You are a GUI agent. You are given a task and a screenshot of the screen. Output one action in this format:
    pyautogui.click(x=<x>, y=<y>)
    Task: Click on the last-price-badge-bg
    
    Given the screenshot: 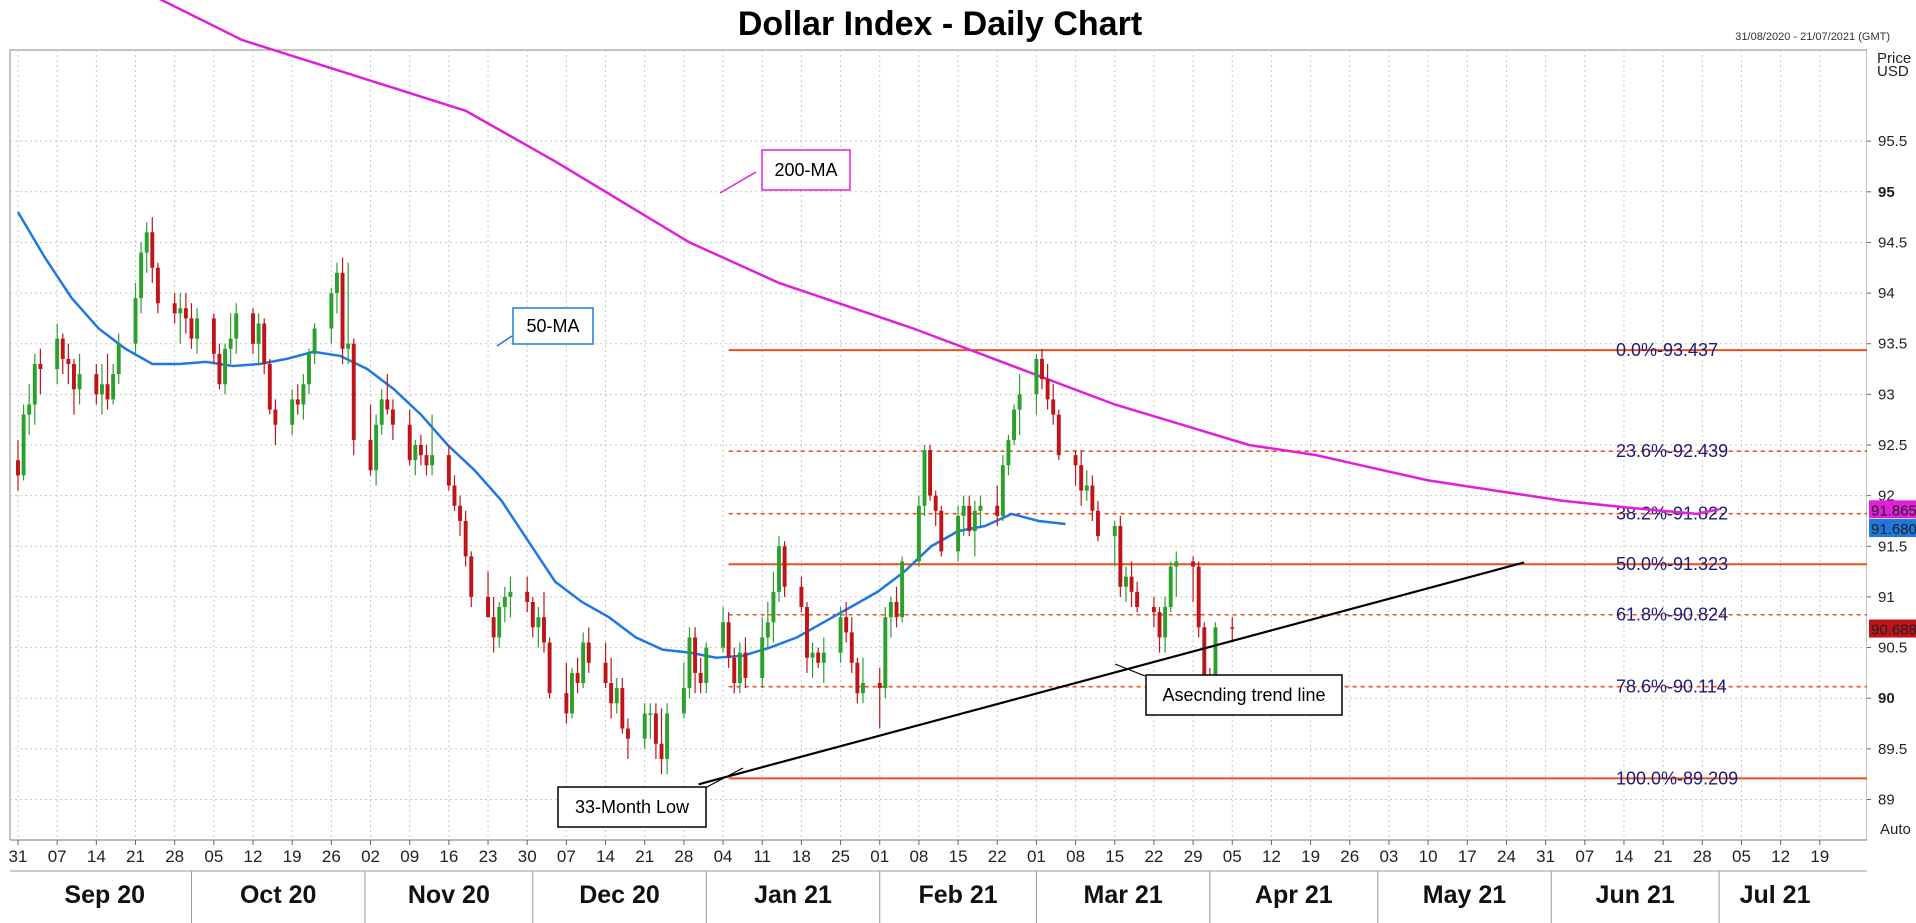 What is the action you would take?
    pyautogui.click(x=1892, y=628)
    